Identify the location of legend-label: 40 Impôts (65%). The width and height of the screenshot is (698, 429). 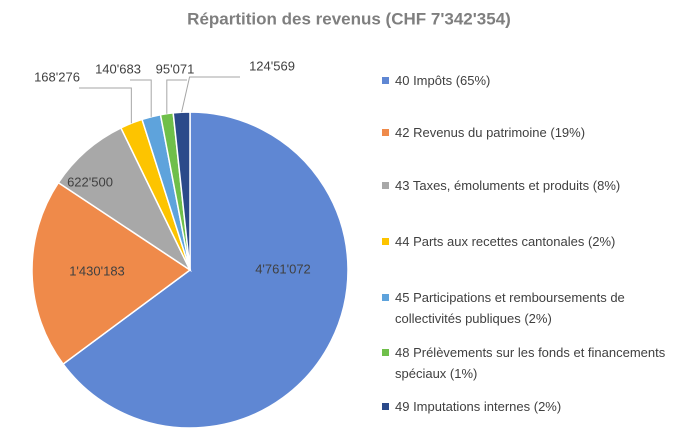
(443, 80).